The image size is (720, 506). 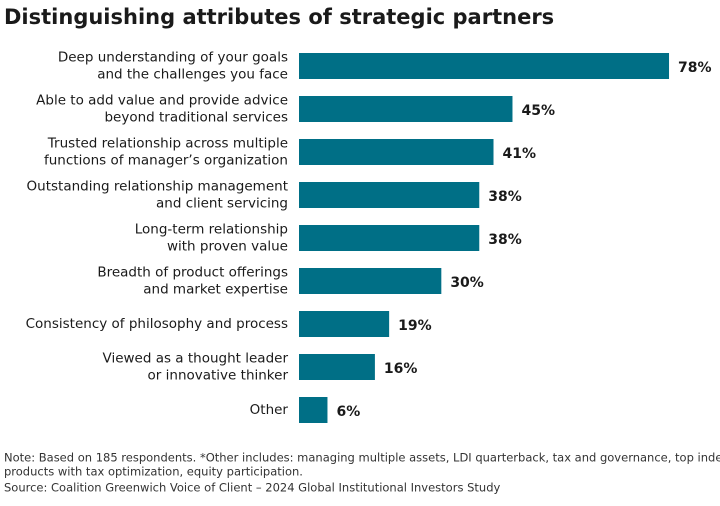 I want to click on value-label: 16%, so click(x=401, y=369).